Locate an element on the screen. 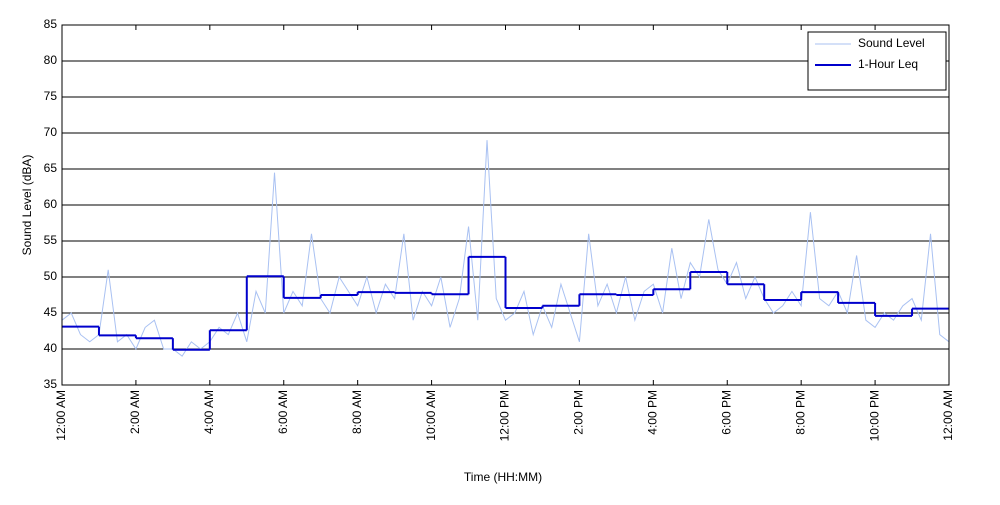  y-tick-label: 75 is located at coordinates (51, 96).